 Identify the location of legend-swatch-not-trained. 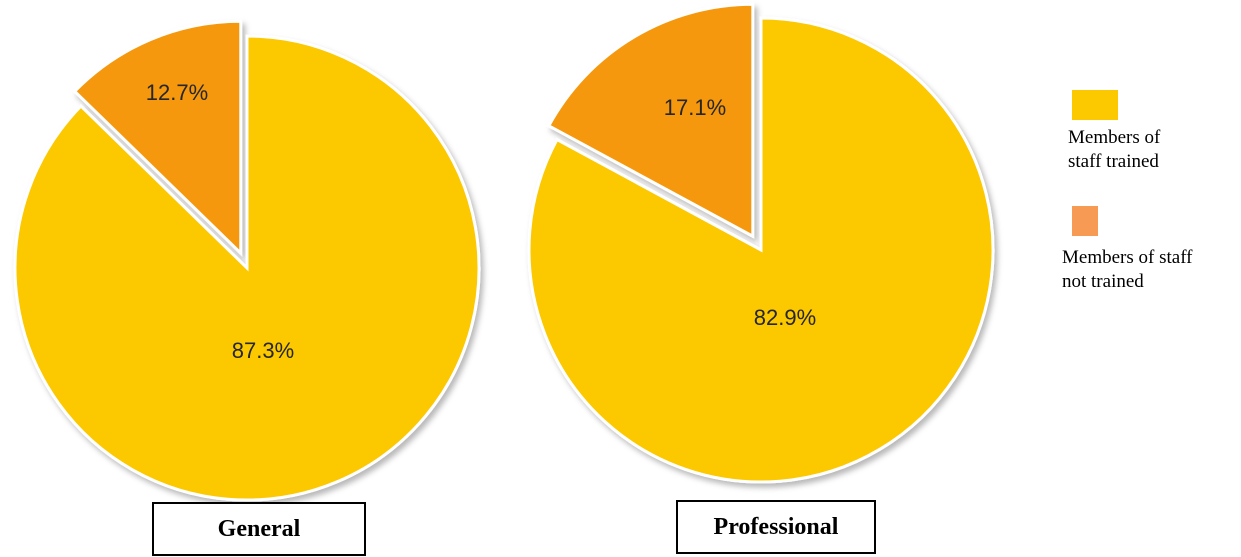
(1085, 221).